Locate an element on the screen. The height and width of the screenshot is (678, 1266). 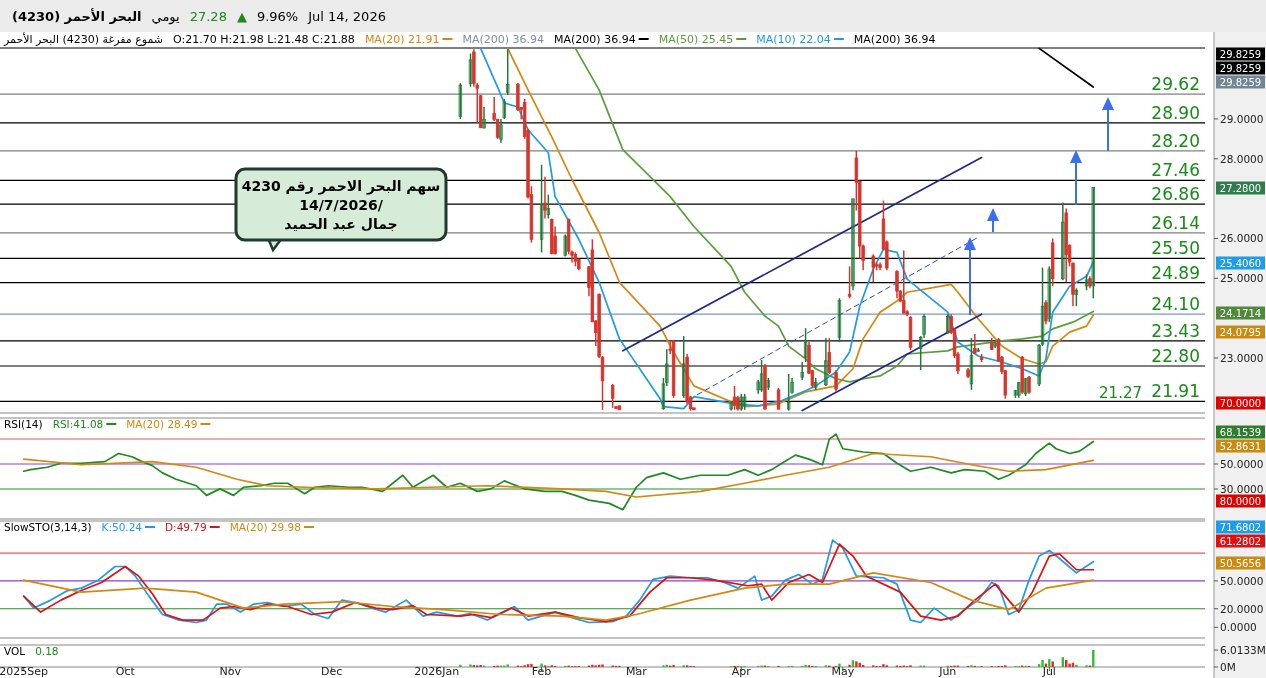
legend-label: K:50.24 is located at coordinates (122, 527).